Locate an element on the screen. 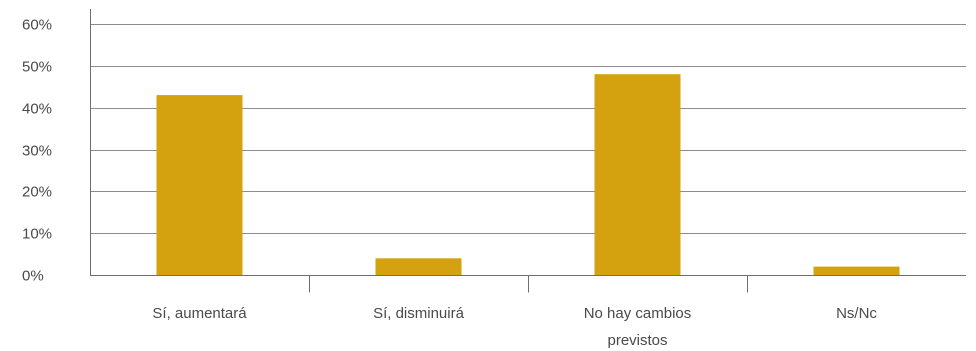 Image resolution: width=976 pixels, height=351 pixels. y-tick-label: 40% is located at coordinates (37, 109).